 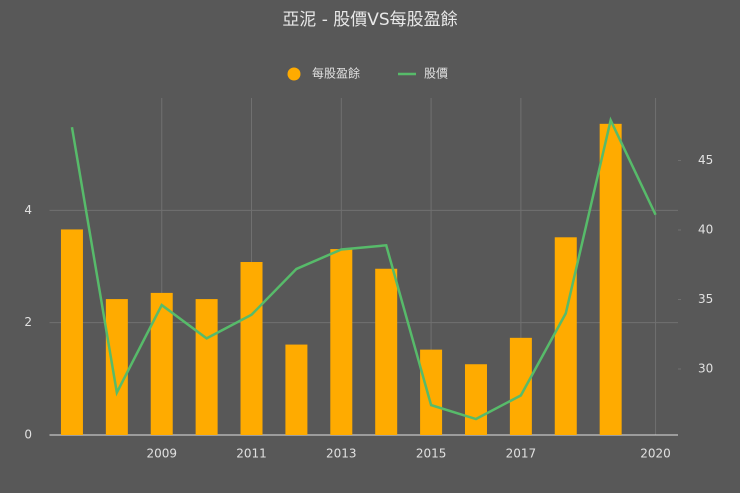 I want to click on x-tick-label: 2015, so click(x=431, y=454).